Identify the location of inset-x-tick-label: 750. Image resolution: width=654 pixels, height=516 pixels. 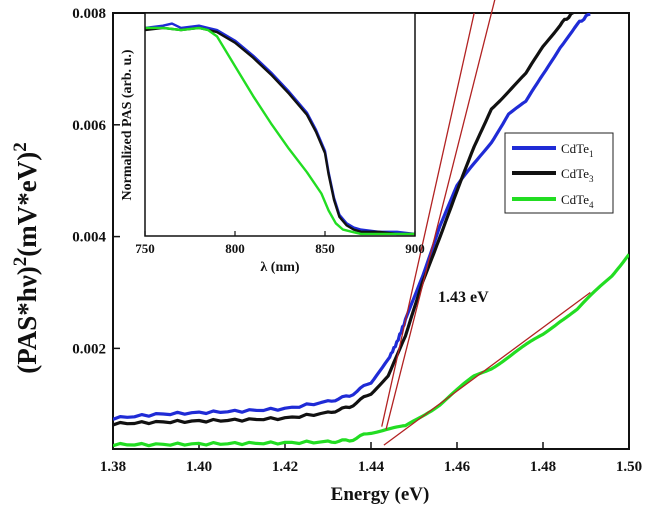
(145, 248).